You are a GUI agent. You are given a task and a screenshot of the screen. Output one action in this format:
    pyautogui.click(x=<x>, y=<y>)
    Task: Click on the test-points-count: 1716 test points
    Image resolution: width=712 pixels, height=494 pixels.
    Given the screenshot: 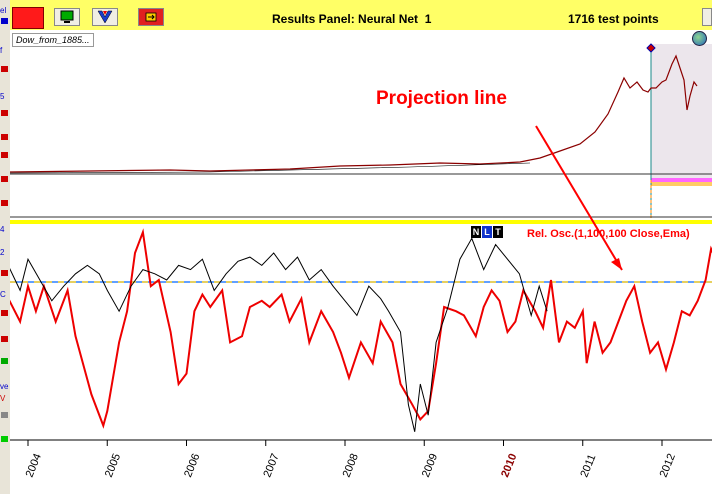 What is the action you would take?
    pyautogui.click(x=613, y=19)
    